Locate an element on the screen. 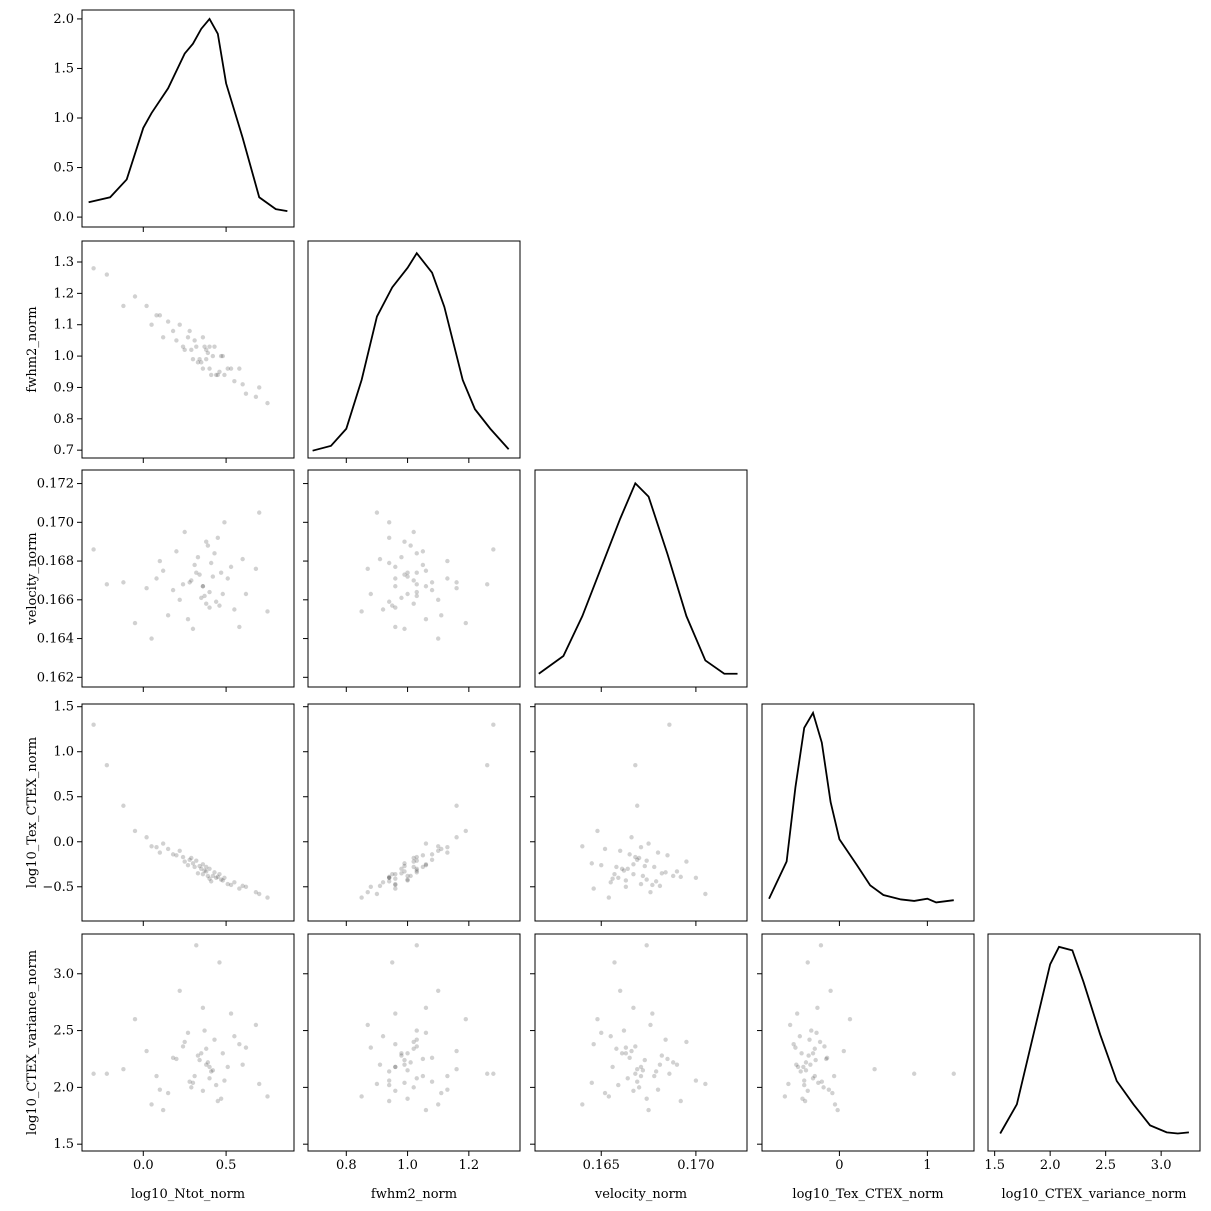  x-tick-label: 1 is located at coordinates (927, 1165).